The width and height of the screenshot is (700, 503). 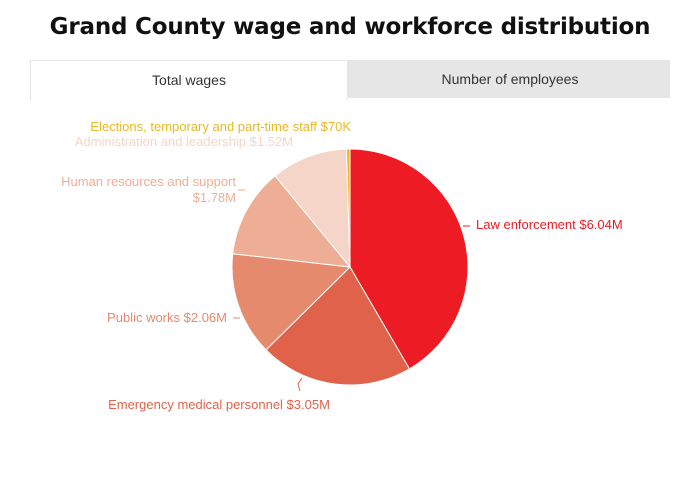 What do you see at coordinates (549, 224) in the screenshot?
I see `slice-label: Law enforcement $6.04M` at bounding box center [549, 224].